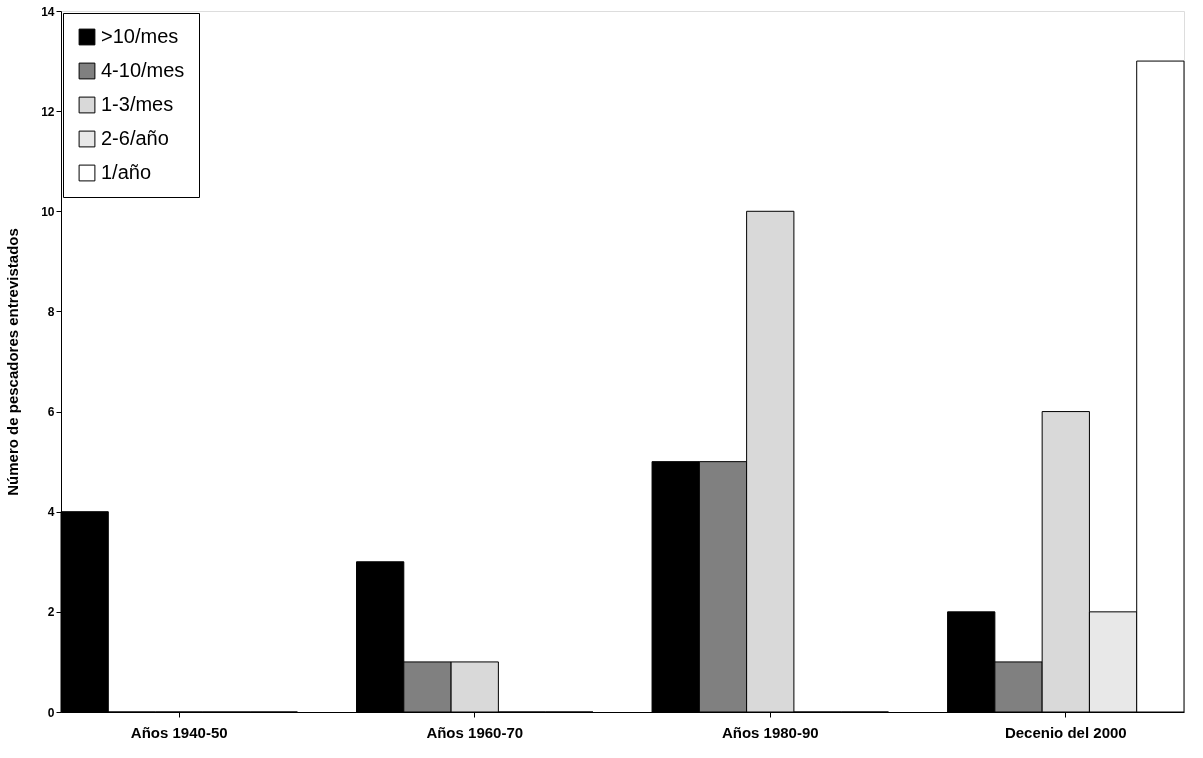  I want to click on y-tick-label: 0, so click(51, 712).